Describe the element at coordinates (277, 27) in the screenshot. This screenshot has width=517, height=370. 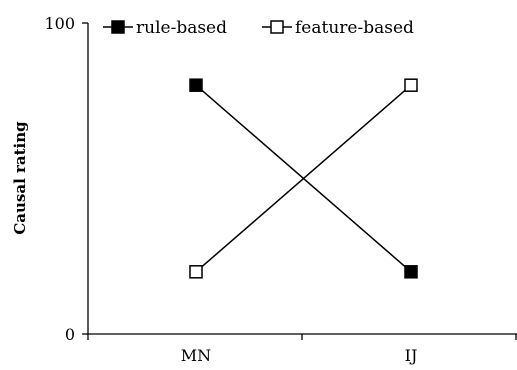
I see `legend-marker-feature-based` at that location.